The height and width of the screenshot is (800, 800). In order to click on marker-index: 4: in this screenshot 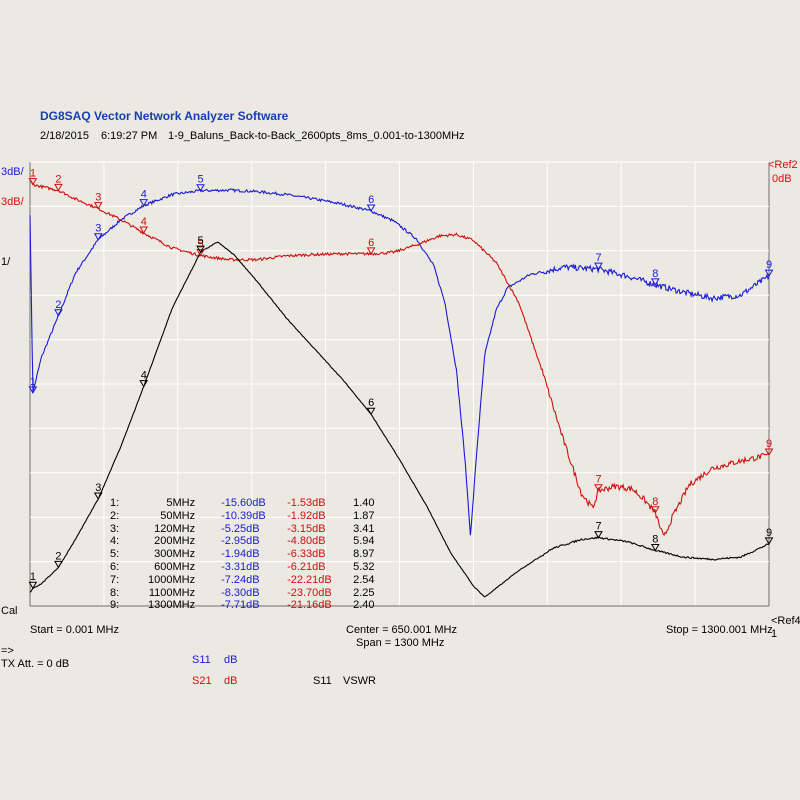, I will do `click(115, 541)`.